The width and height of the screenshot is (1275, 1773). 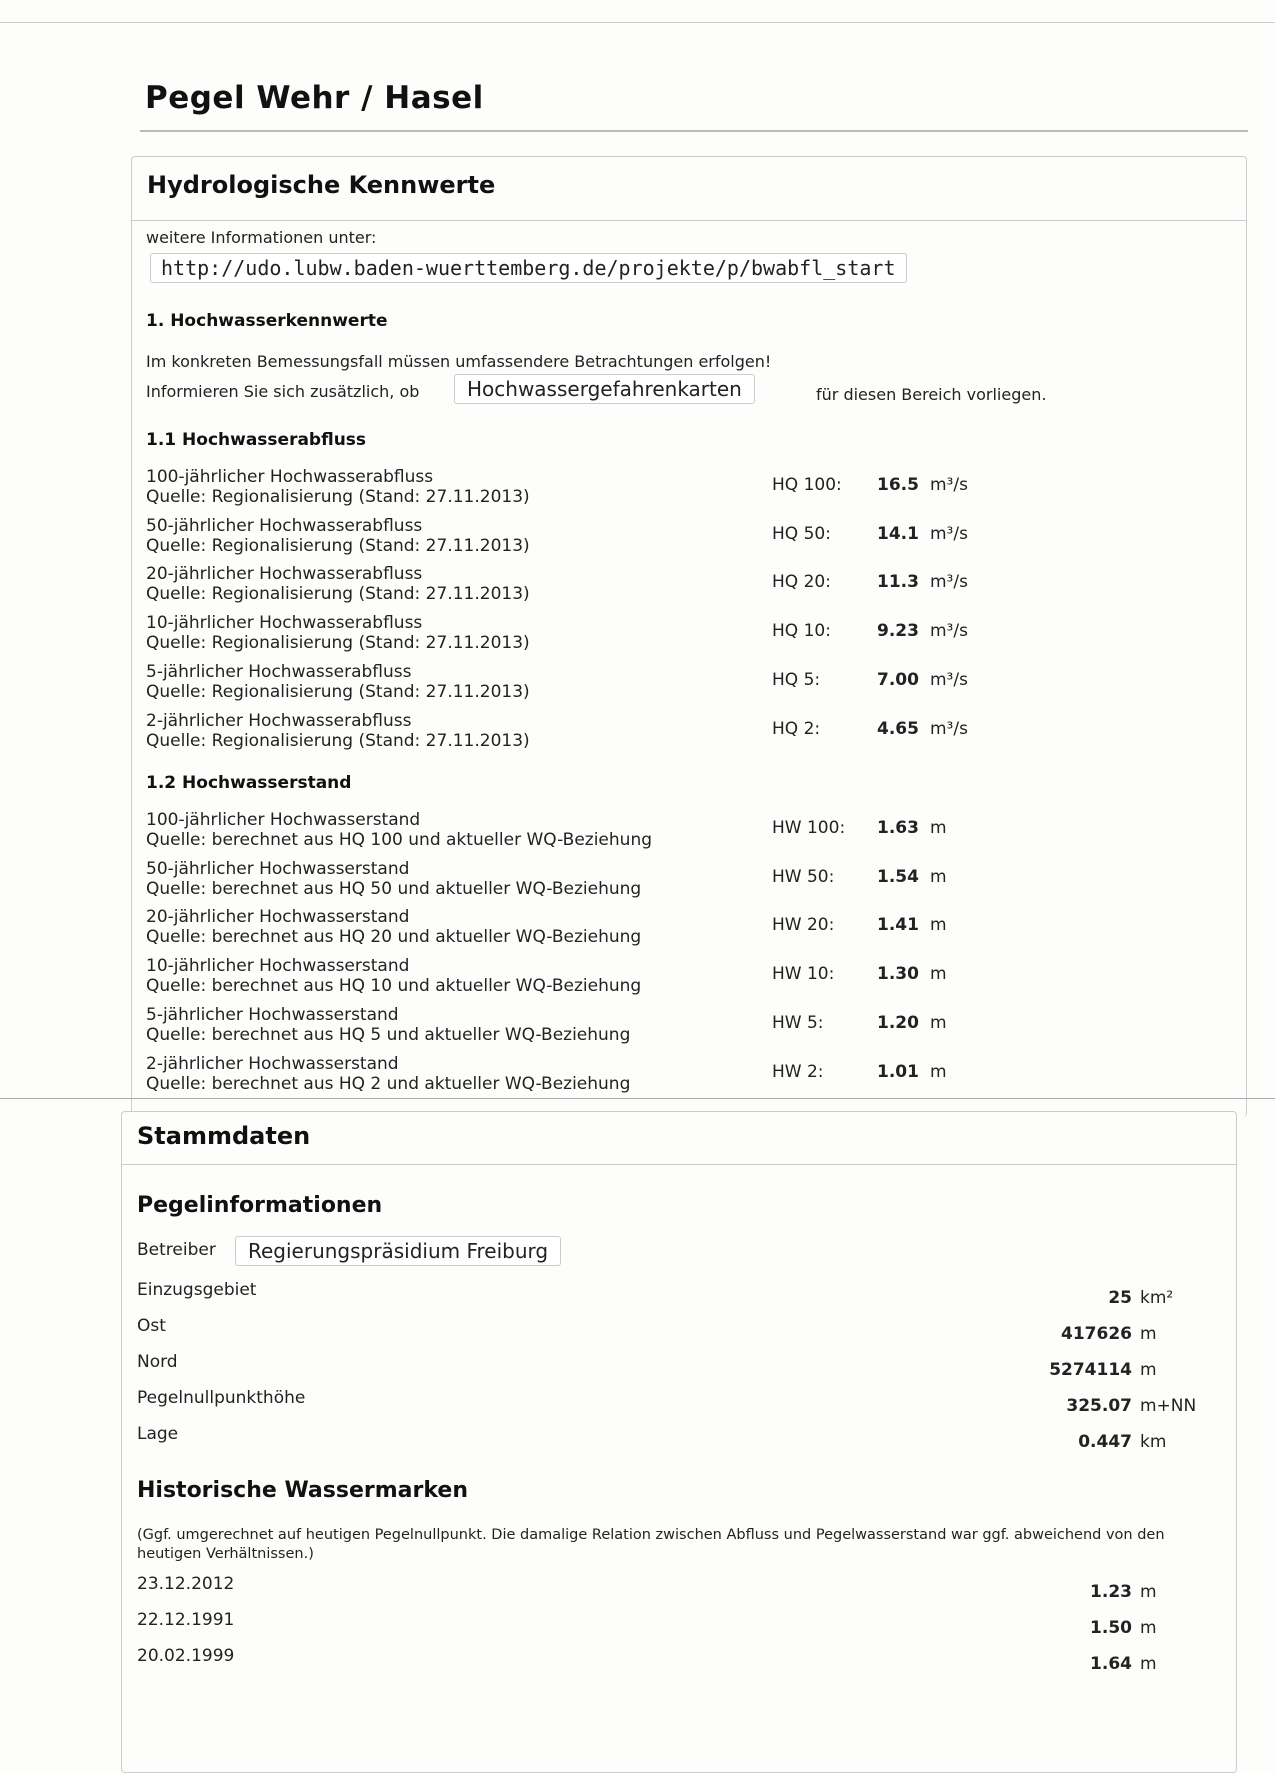 What do you see at coordinates (261, 237) in the screenshot?
I see `more-info-label: weitere Informationen unter:` at bounding box center [261, 237].